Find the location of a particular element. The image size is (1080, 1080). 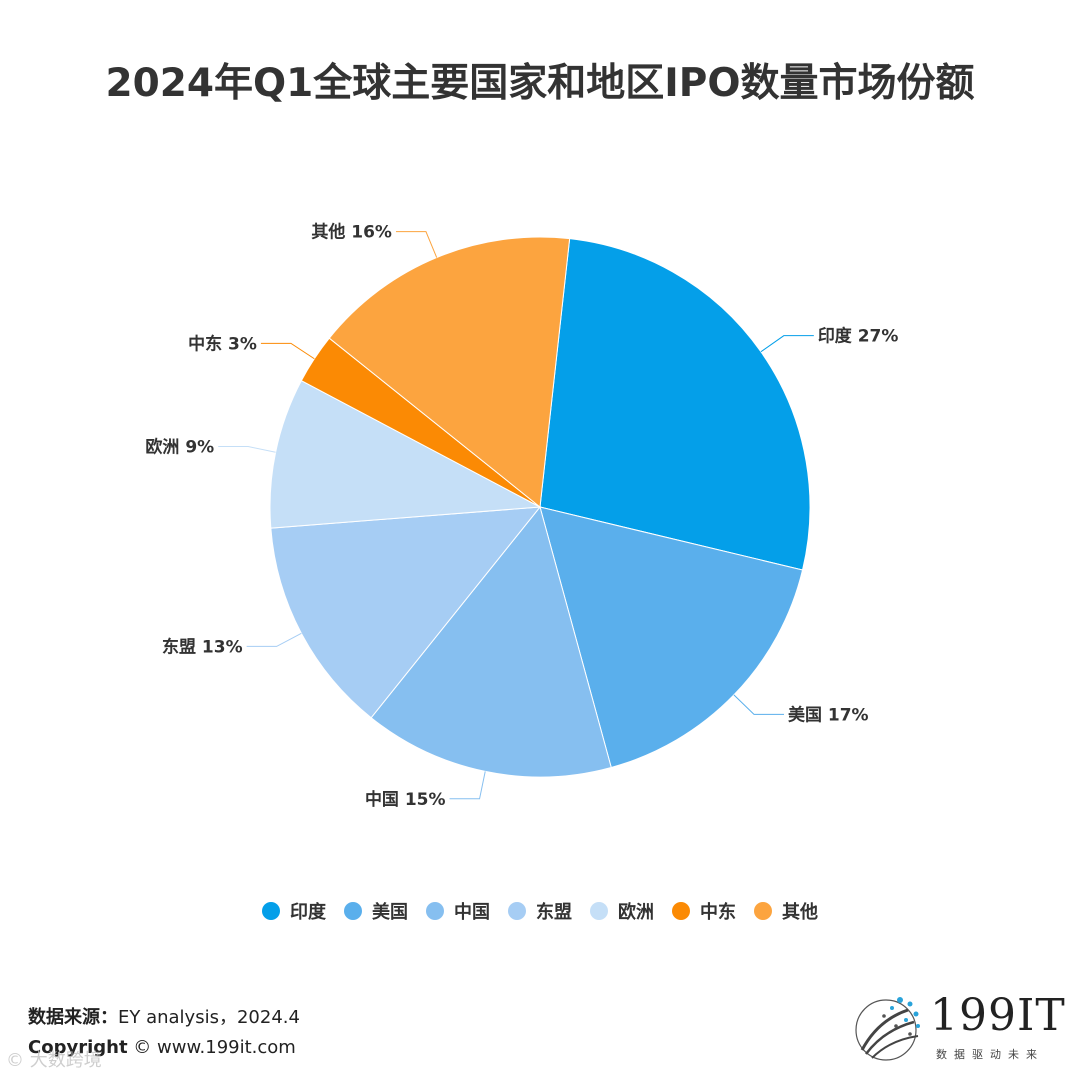

logo-text: 199IT is located at coordinates (998, 1015).